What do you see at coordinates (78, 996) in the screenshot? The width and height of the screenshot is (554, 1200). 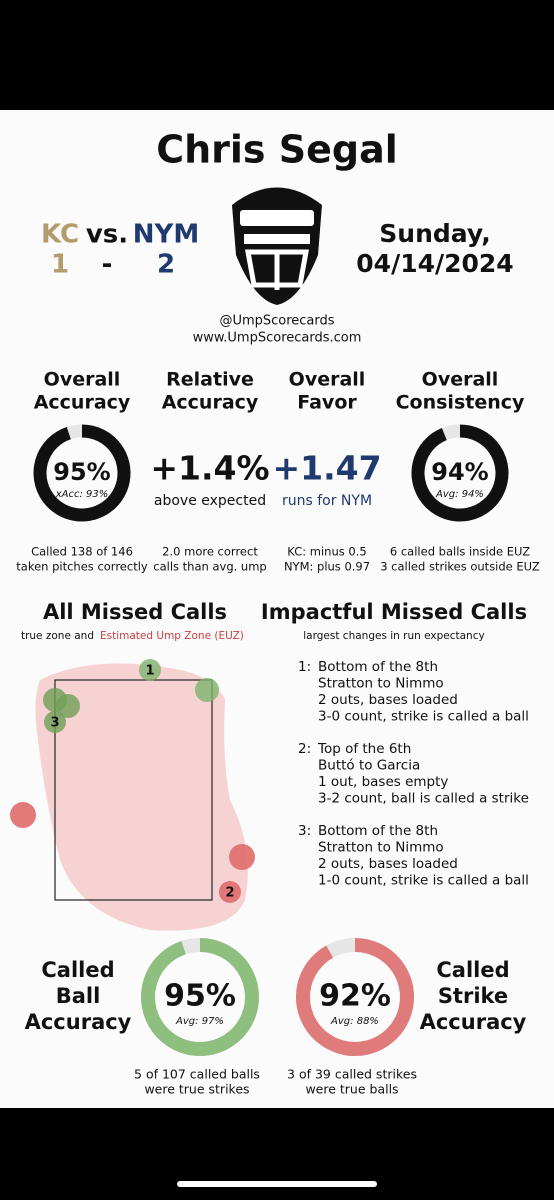 I see `bottom-title: Ball` at bounding box center [78, 996].